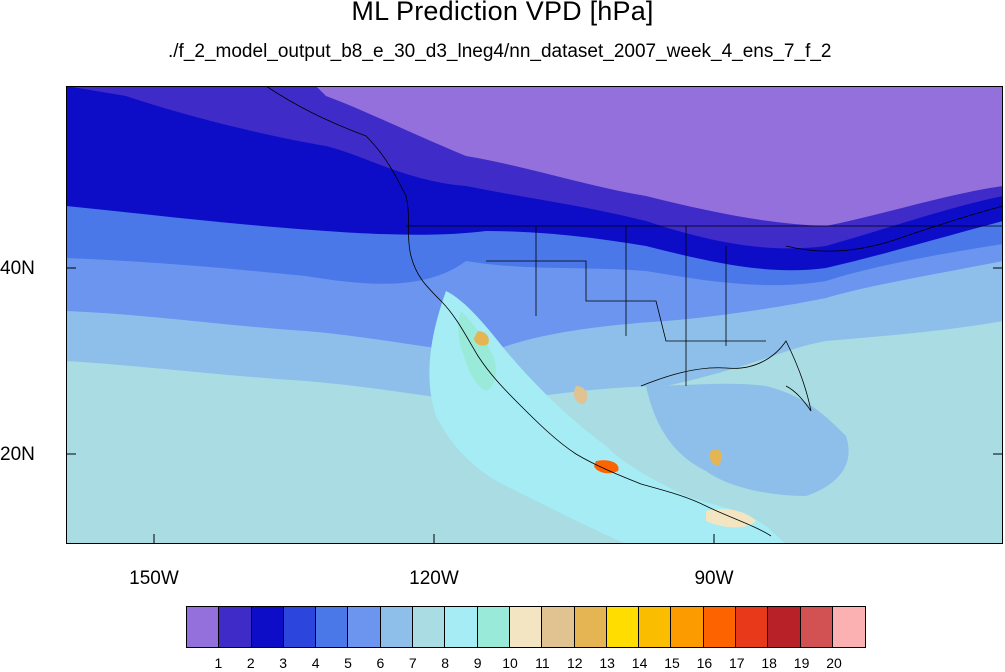 This screenshot has width=1005, height=672. What do you see at coordinates (380, 663) in the screenshot?
I see `colorbar-label: 6` at bounding box center [380, 663].